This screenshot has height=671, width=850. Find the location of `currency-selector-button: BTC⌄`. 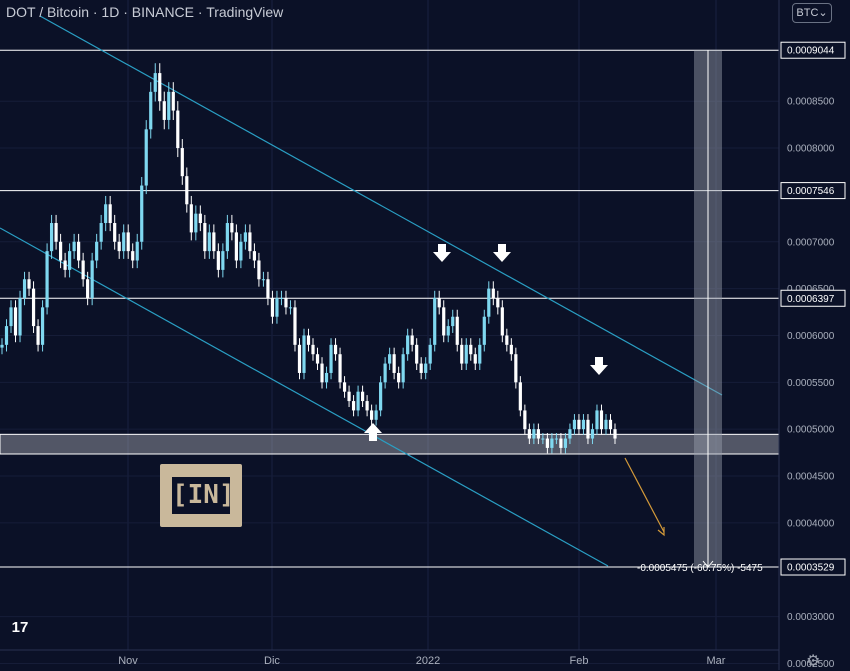

currency-selector-button: BTC⌄ is located at coordinates (812, 13).